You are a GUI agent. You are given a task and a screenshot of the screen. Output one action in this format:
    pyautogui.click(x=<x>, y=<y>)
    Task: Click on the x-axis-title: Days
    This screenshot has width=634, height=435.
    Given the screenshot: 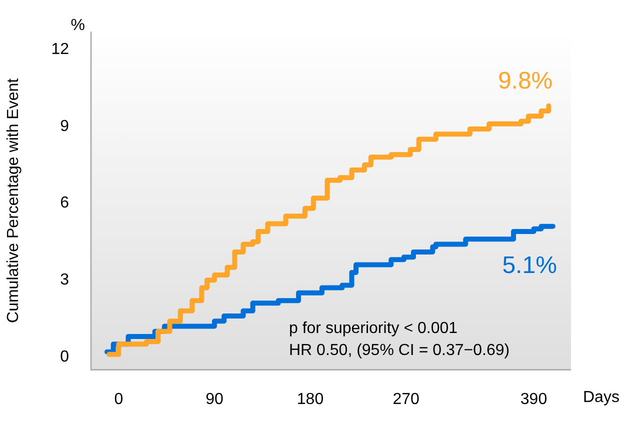 What is the action you would take?
    pyautogui.click(x=601, y=397)
    